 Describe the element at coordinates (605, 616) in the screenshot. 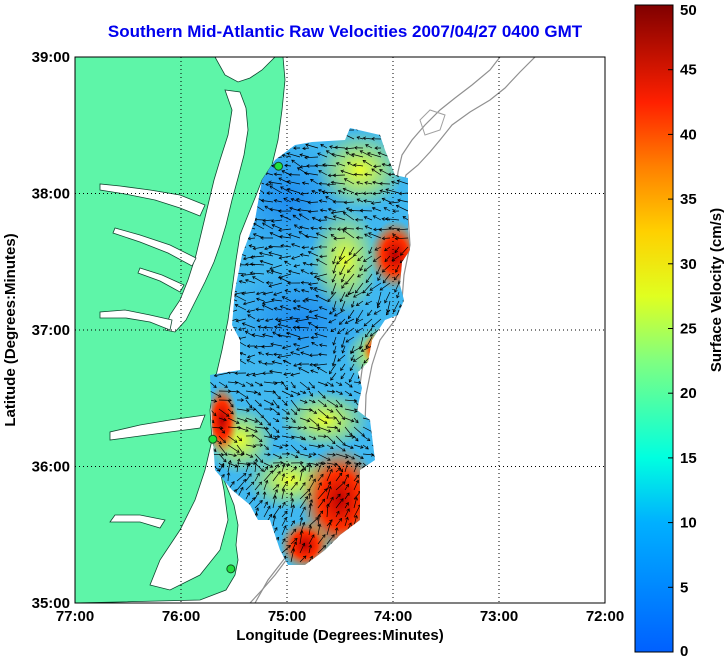

I see `lon-tick-label: 72:00` at that location.